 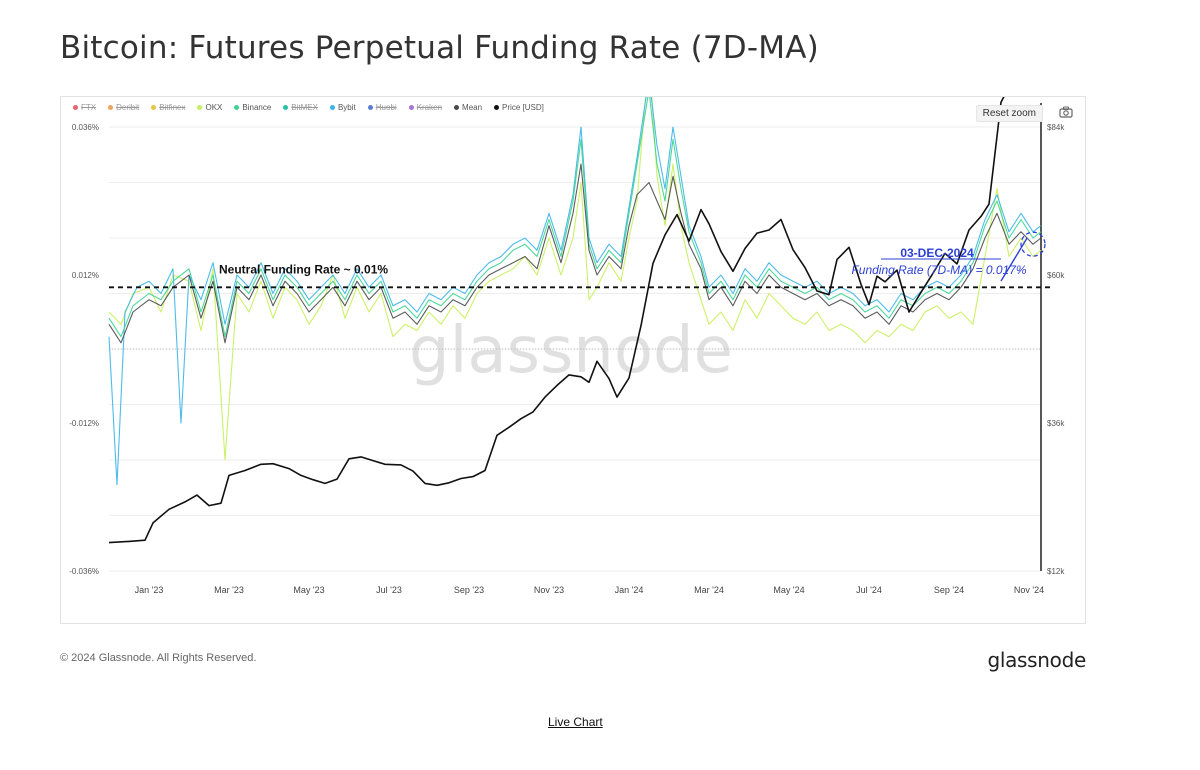 I want to click on live-chart-link: Live Chart, so click(x=575, y=722).